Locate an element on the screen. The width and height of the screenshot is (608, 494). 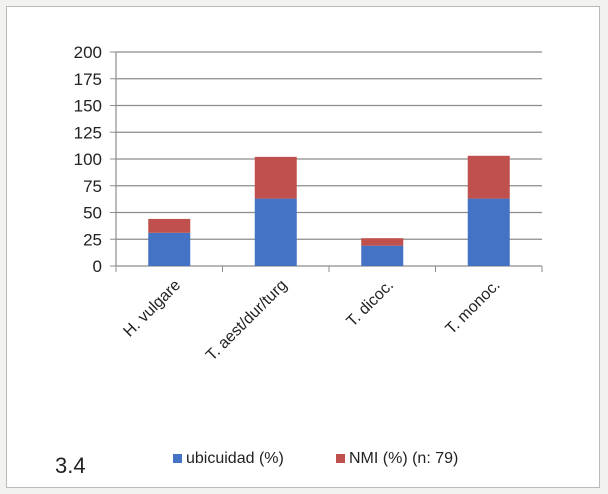
y-tick-label: 75 is located at coordinates (92, 186).